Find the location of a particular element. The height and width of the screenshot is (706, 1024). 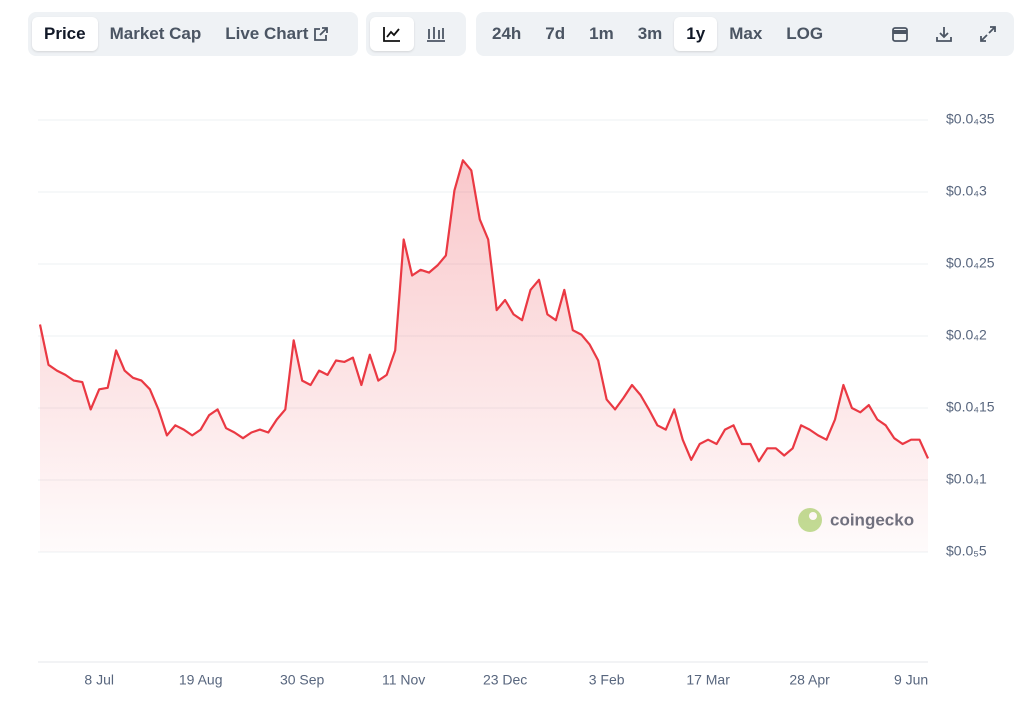

range-button: 3m is located at coordinates (650, 33).